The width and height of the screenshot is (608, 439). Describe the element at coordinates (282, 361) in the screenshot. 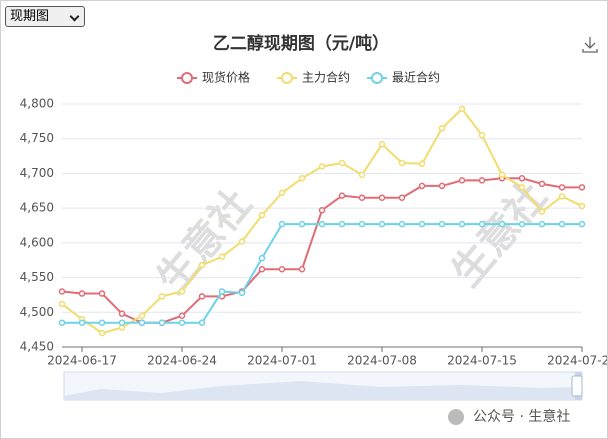

I see `x-tick-label: 2024-07-01` at that location.